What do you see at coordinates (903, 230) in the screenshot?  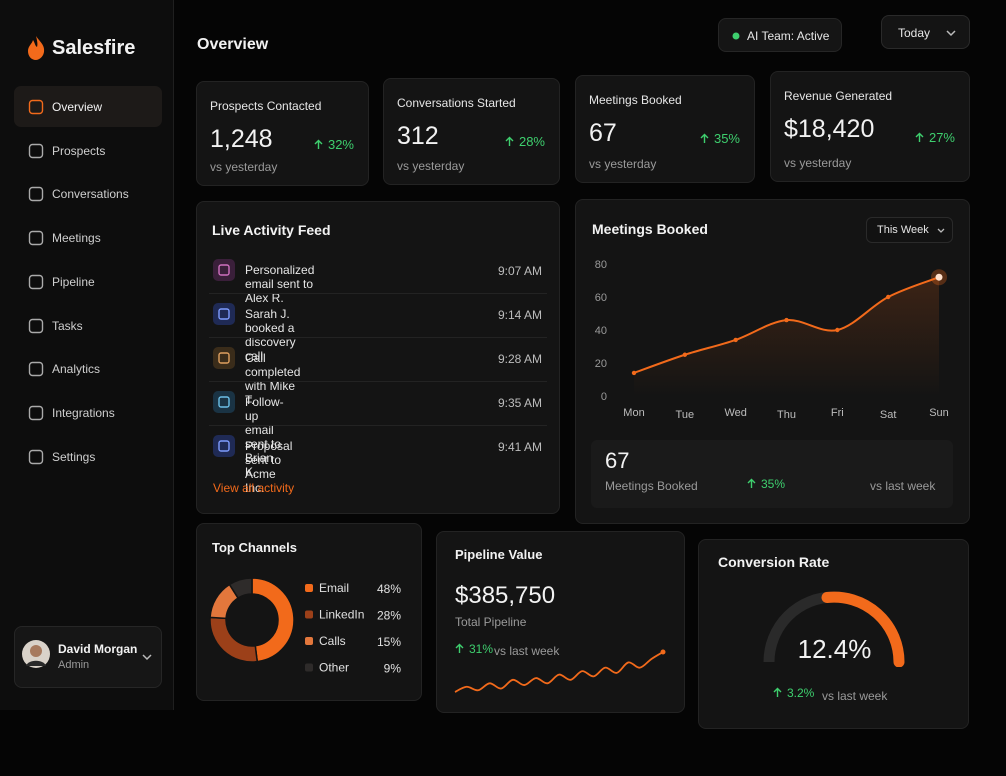 I see `meetings-range-text: This Week` at bounding box center [903, 230].